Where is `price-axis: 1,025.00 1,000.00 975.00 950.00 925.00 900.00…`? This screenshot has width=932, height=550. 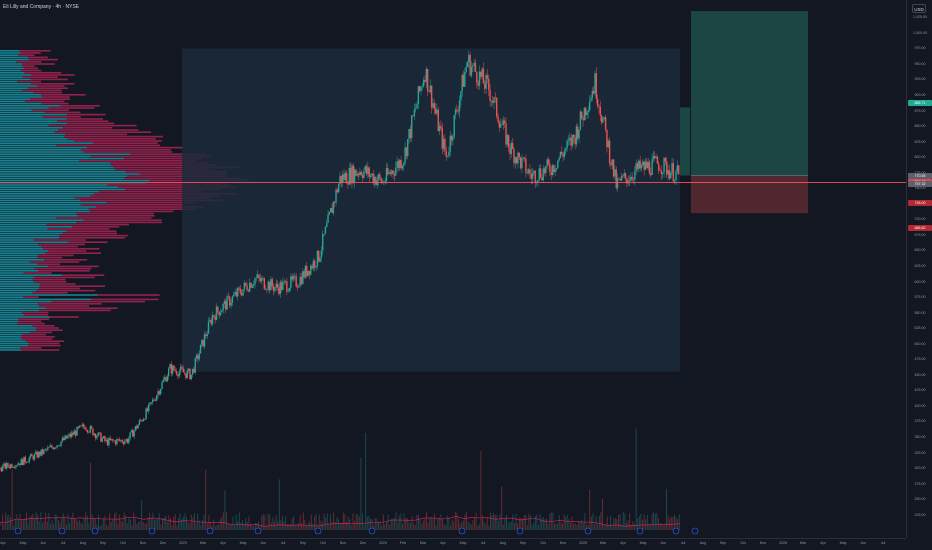
price-axis: 1,025.00 1,000.00 975.00 950.00 925.00 900.00… is located at coordinates (919, 269).